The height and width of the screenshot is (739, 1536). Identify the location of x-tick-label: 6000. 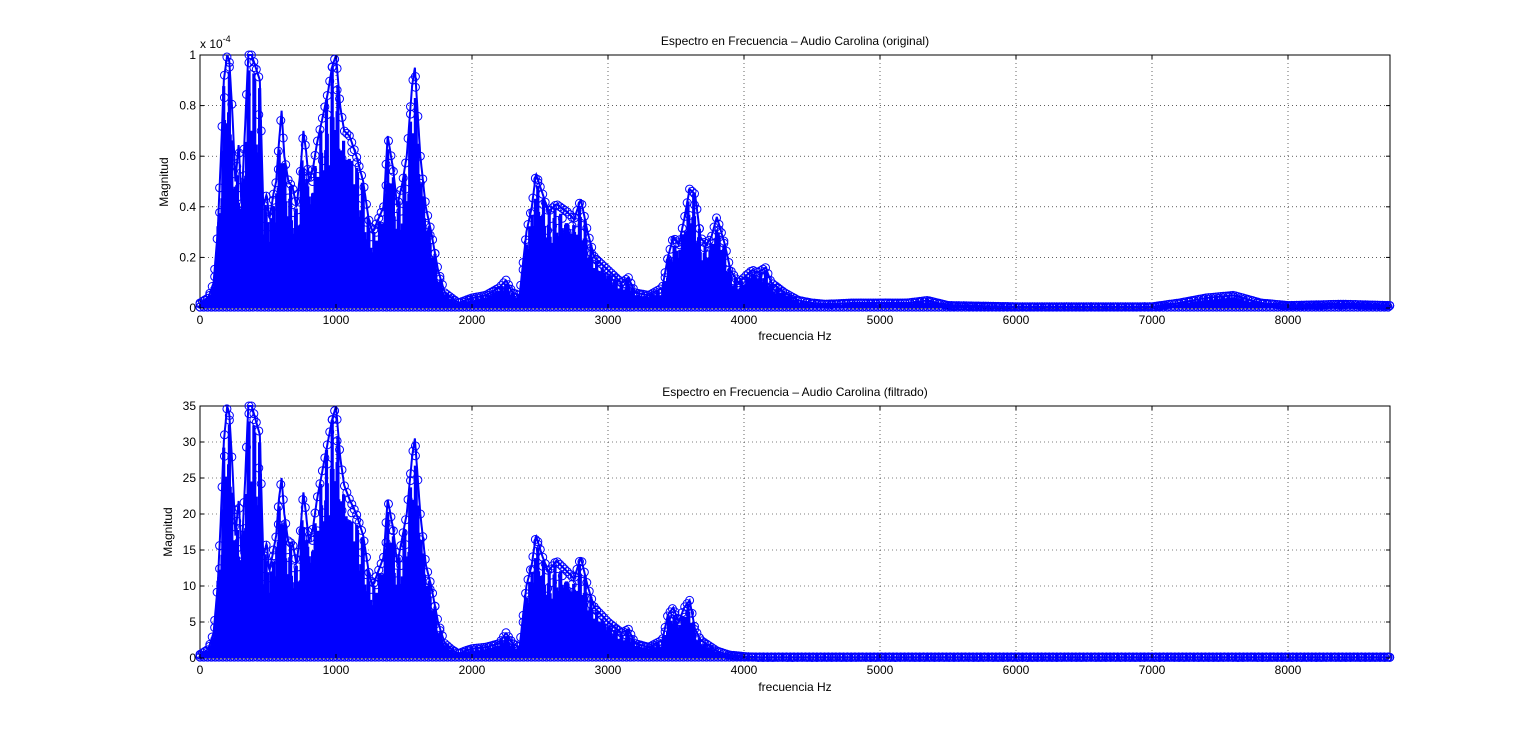
(1016, 320).